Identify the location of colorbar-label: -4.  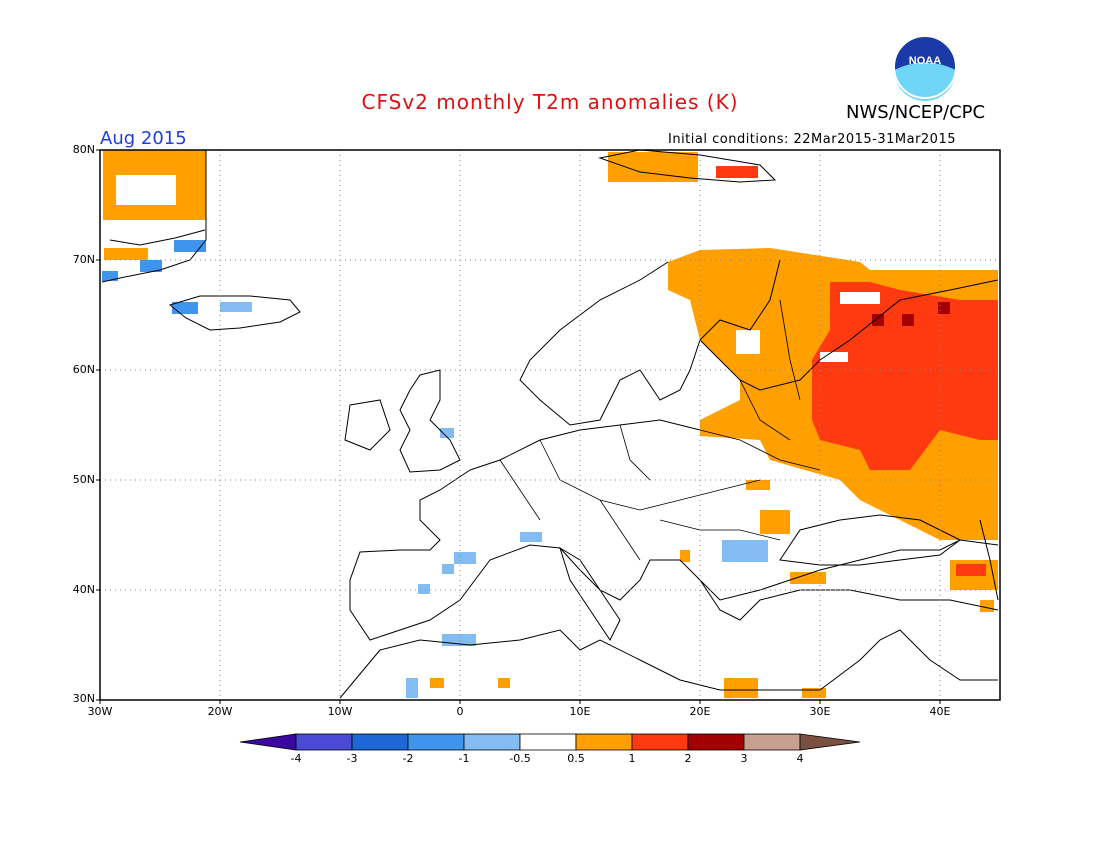
(296, 758).